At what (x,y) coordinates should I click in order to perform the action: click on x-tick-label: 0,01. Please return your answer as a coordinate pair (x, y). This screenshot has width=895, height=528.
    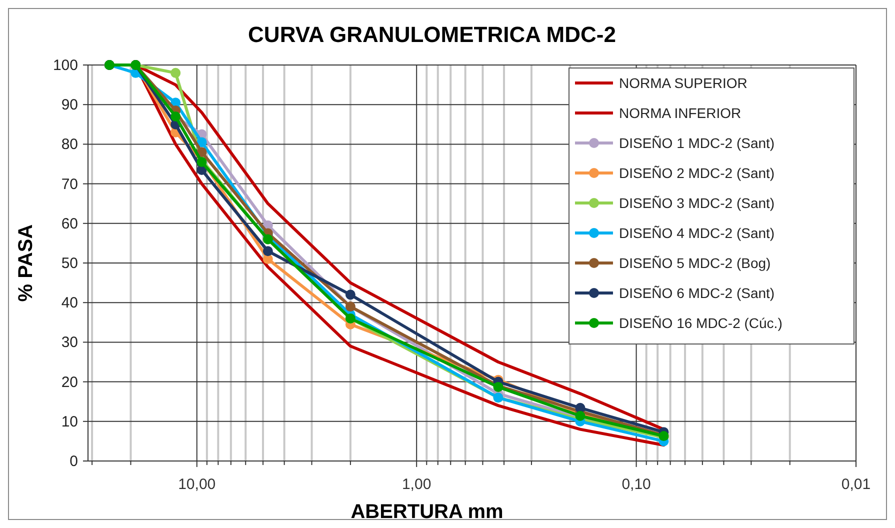
    Looking at the image, I should click on (856, 484).